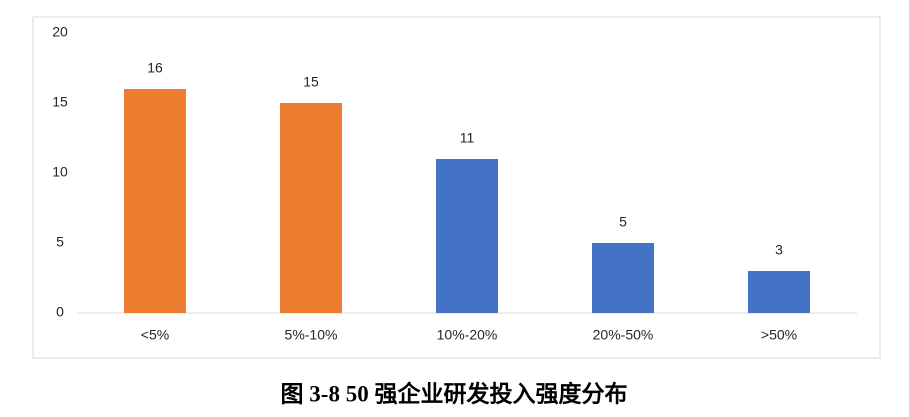 The height and width of the screenshot is (417, 909). Describe the element at coordinates (60, 312) in the screenshot. I see `y-tick-label: 0` at that location.